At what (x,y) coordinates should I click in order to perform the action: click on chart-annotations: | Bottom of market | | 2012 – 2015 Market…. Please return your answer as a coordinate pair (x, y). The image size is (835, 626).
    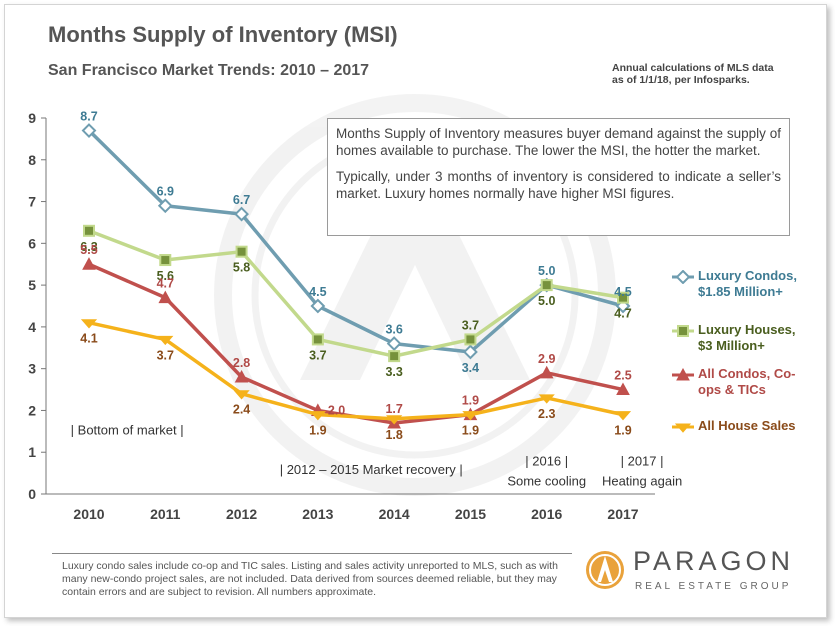
    Looking at the image, I should click on (377, 455).